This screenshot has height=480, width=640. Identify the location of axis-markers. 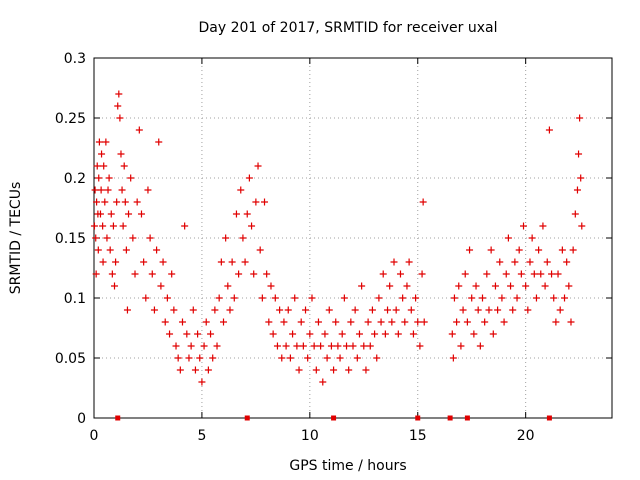
(333, 418).